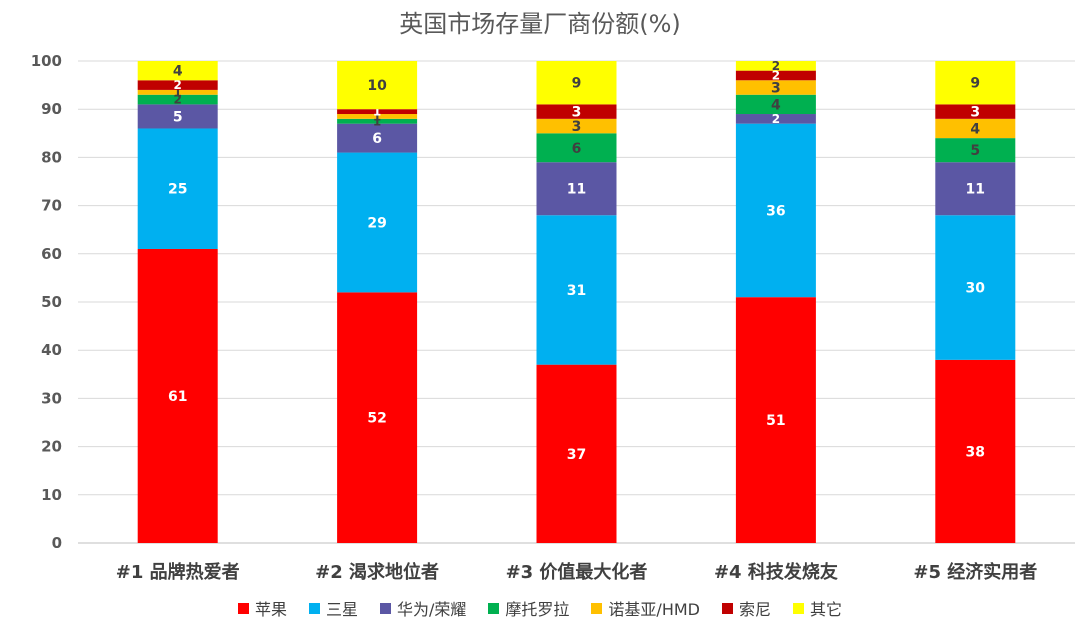 Image resolution: width=1080 pixels, height=625 pixels. I want to click on y-tick-label: 80, so click(51, 157).